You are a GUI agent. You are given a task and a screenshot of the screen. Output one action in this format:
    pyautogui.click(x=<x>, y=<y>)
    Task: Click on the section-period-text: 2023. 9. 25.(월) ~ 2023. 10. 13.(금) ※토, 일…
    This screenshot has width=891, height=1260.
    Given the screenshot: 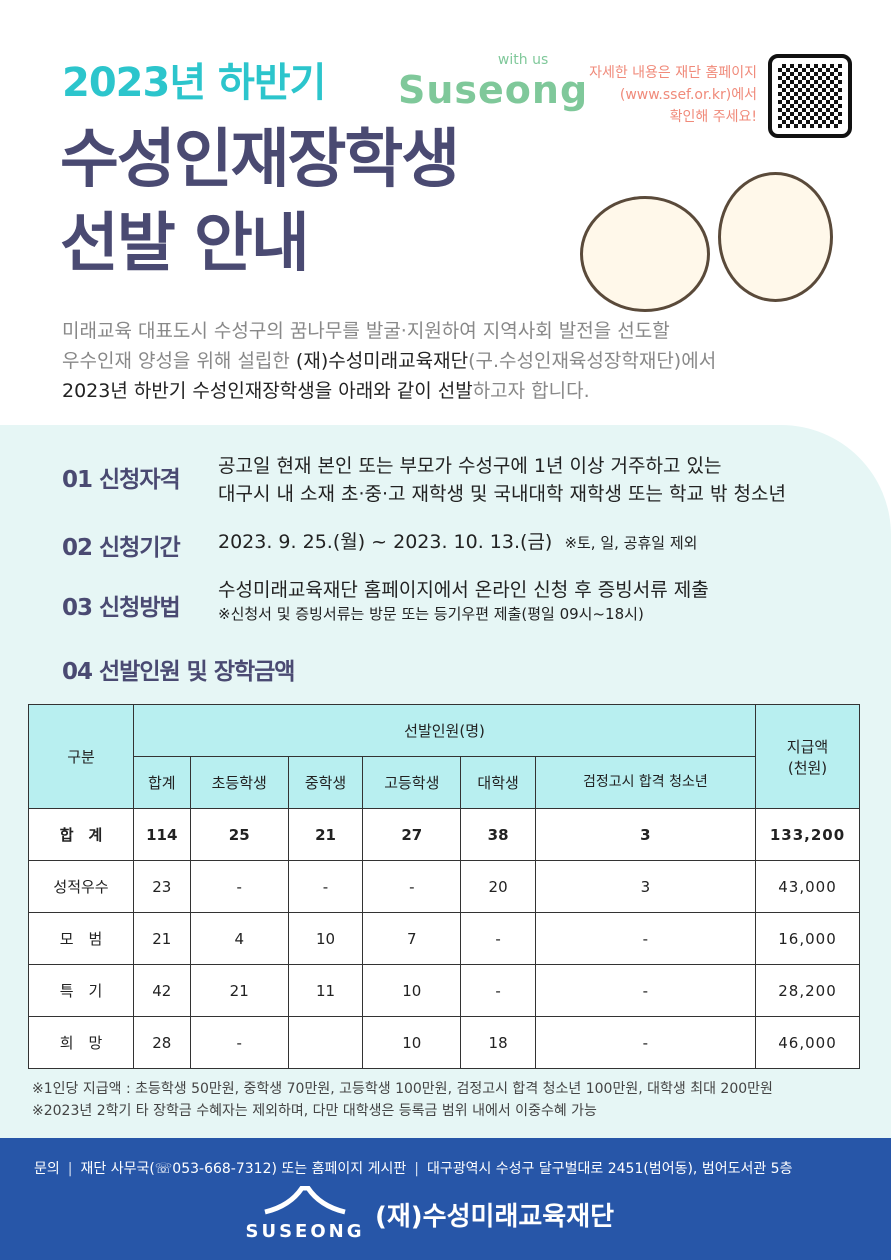 What is the action you would take?
    pyautogui.click(x=457, y=542)
    